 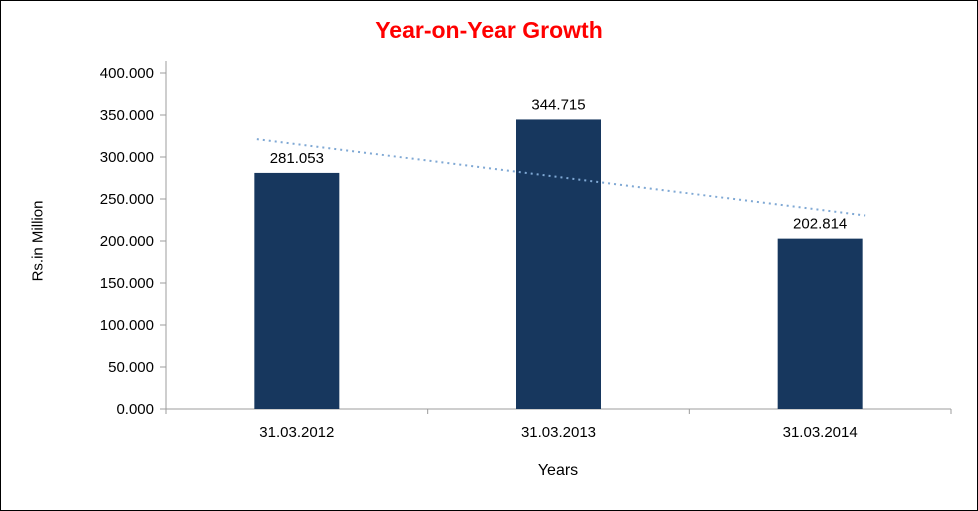 I want to click on x-axis-title: Years, so click(x=558, y=470).